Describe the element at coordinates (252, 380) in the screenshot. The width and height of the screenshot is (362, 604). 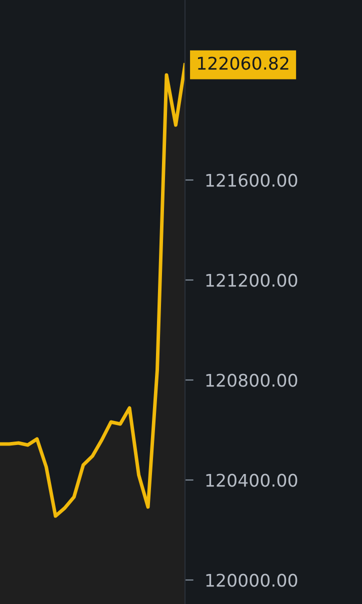
I see `y-tick-label: 120800.00` at that location.